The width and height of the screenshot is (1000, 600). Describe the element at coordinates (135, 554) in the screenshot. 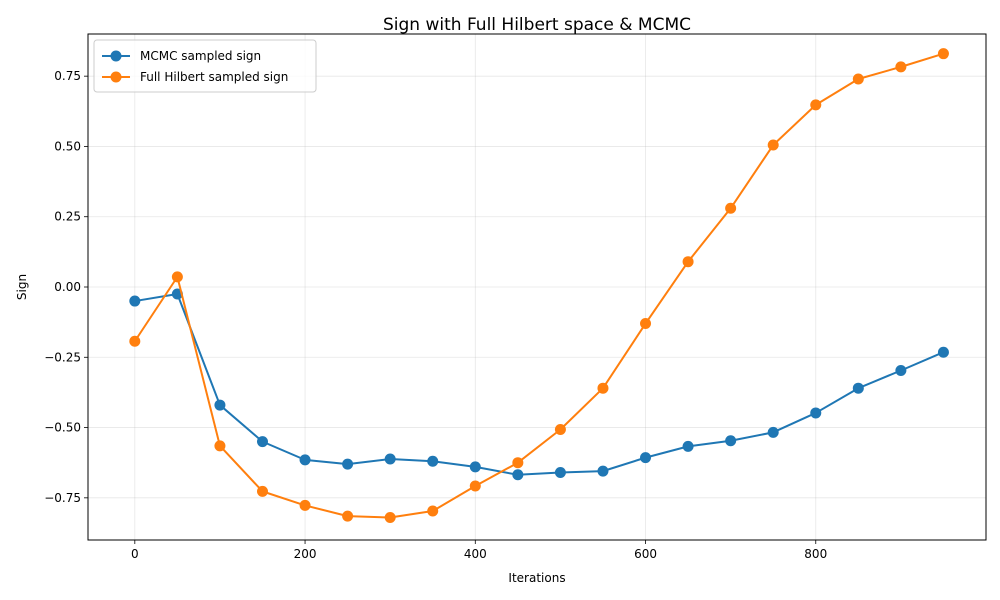

I see `x-tick-label: 0` at that location.